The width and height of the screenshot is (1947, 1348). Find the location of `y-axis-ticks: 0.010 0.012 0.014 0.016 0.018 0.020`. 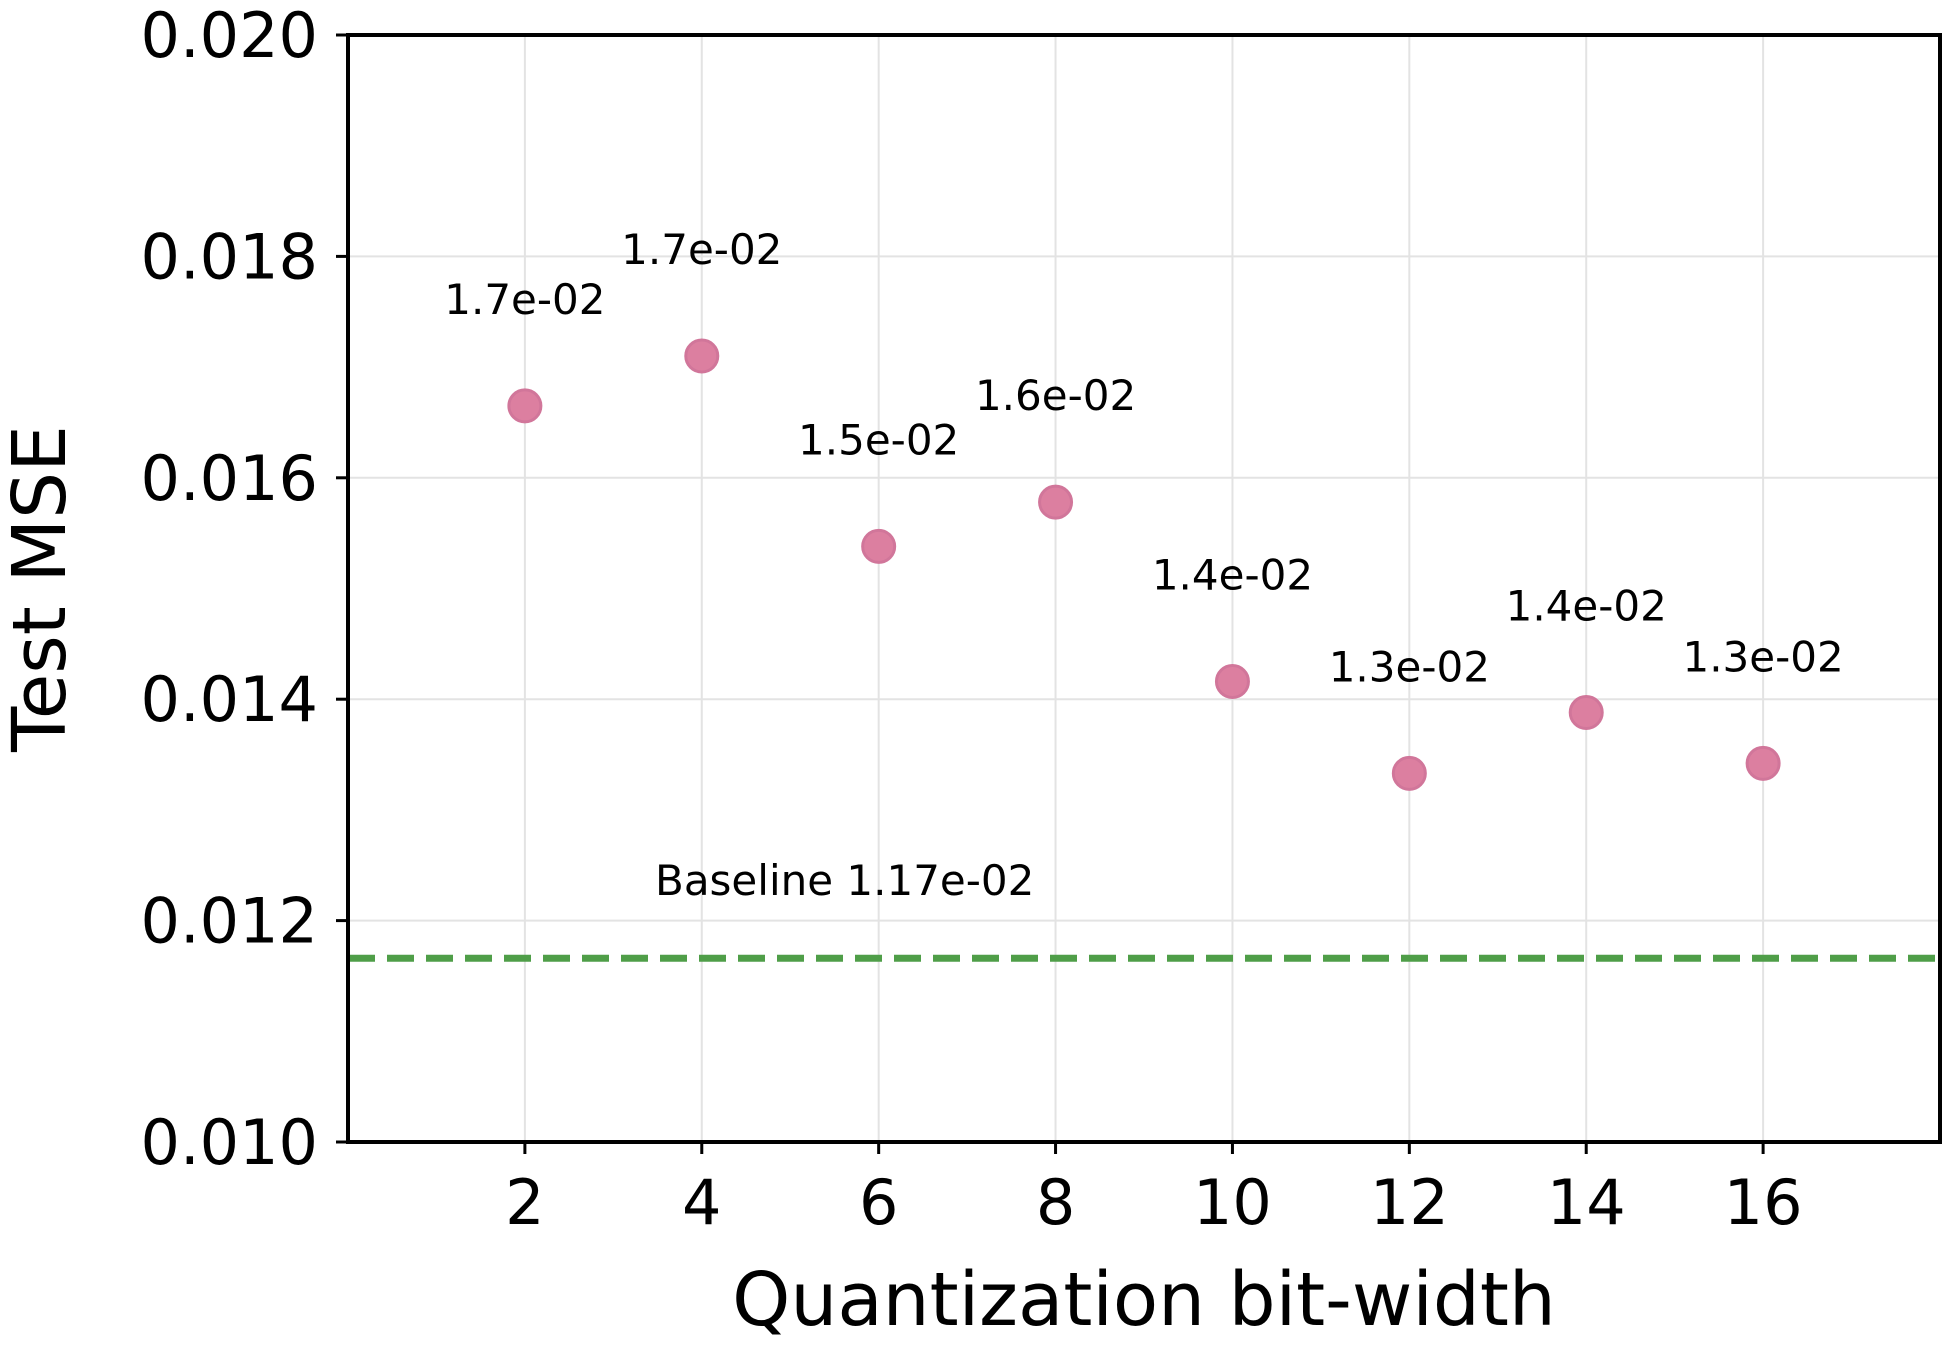

y-axis-ticks: 0.010 0.012 0.014 0.016 0.018 0.020 is located at coordinates (244, 589).